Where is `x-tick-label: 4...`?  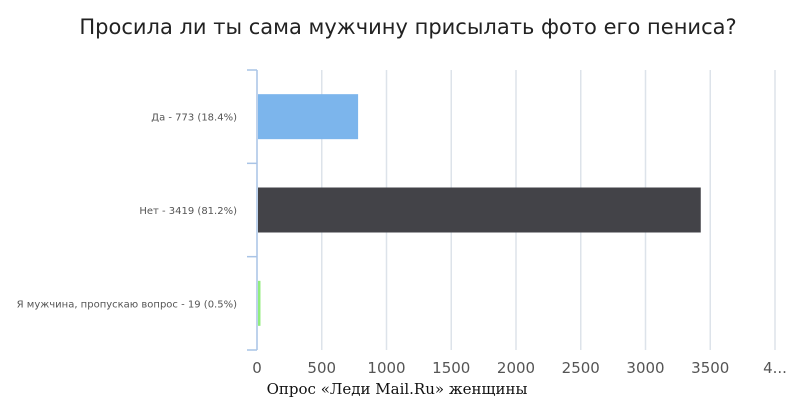
x-tick-label: 4... is located at coordinates (775, 368).